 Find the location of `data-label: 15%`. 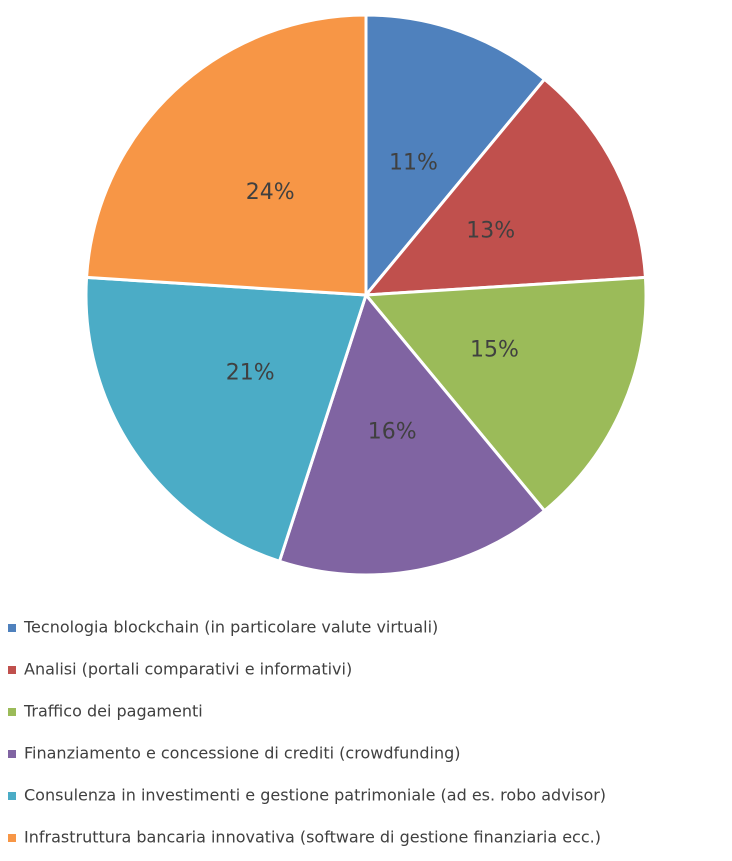

data-label: 15% is located at coordinates (494, 350).